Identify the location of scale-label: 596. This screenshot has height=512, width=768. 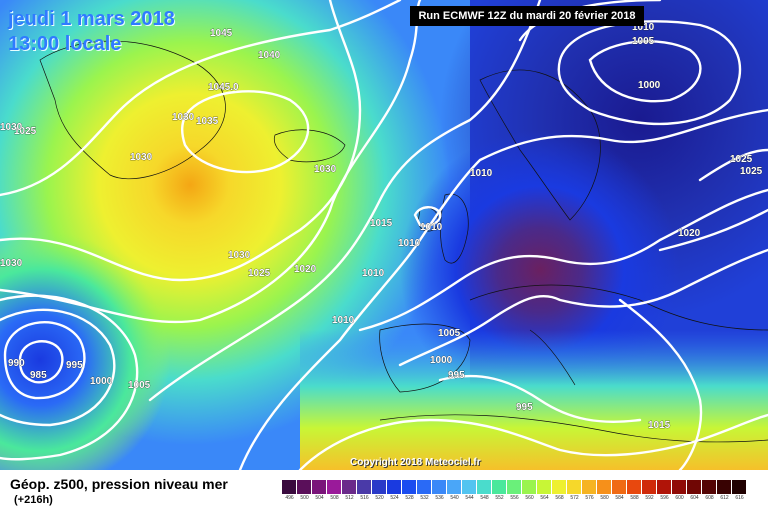
(664, 498).